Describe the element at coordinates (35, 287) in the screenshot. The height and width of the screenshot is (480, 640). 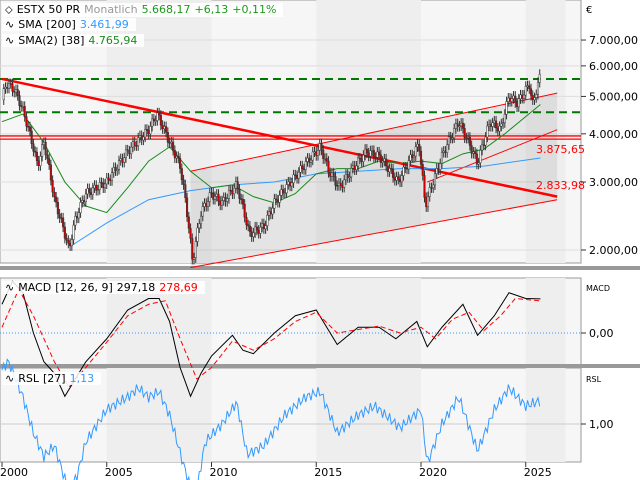
I see `macd-label: MACD` at that location.